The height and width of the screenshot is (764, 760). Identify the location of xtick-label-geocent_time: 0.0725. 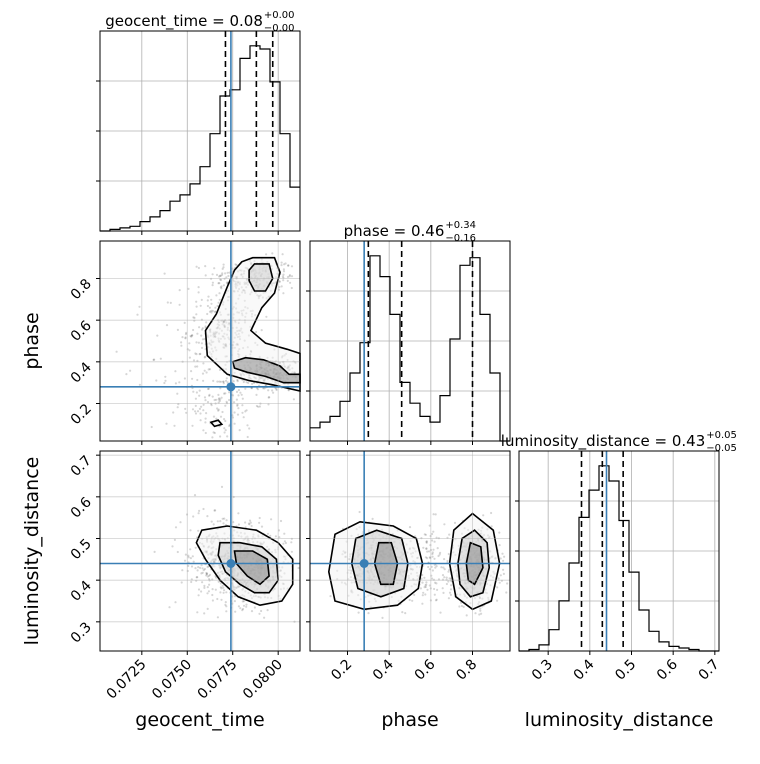
(127, 680).